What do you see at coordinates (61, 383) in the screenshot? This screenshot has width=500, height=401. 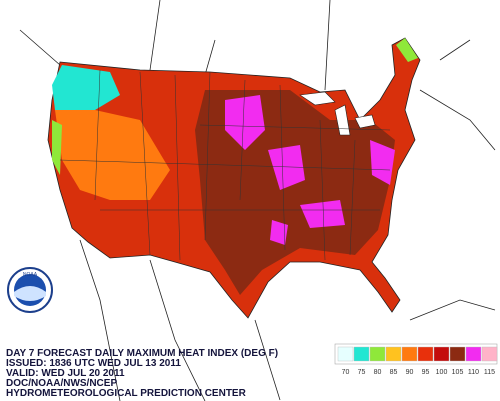 I see `caption-line: DOC/NOAA/NWS/NCEP` at bounding box center [61, 383].